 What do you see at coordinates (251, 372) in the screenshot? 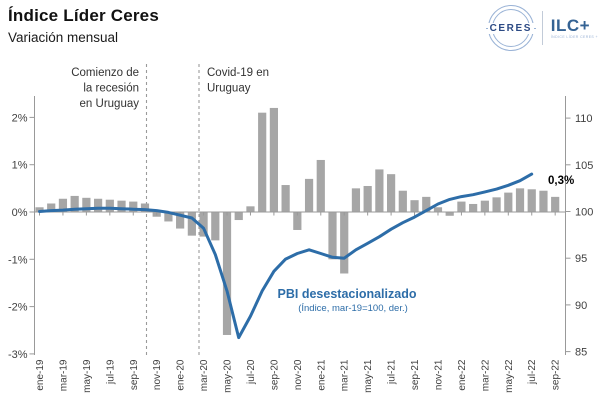
I see `x-axis-tick-label: jul-20` at bounding box center [251, 372].